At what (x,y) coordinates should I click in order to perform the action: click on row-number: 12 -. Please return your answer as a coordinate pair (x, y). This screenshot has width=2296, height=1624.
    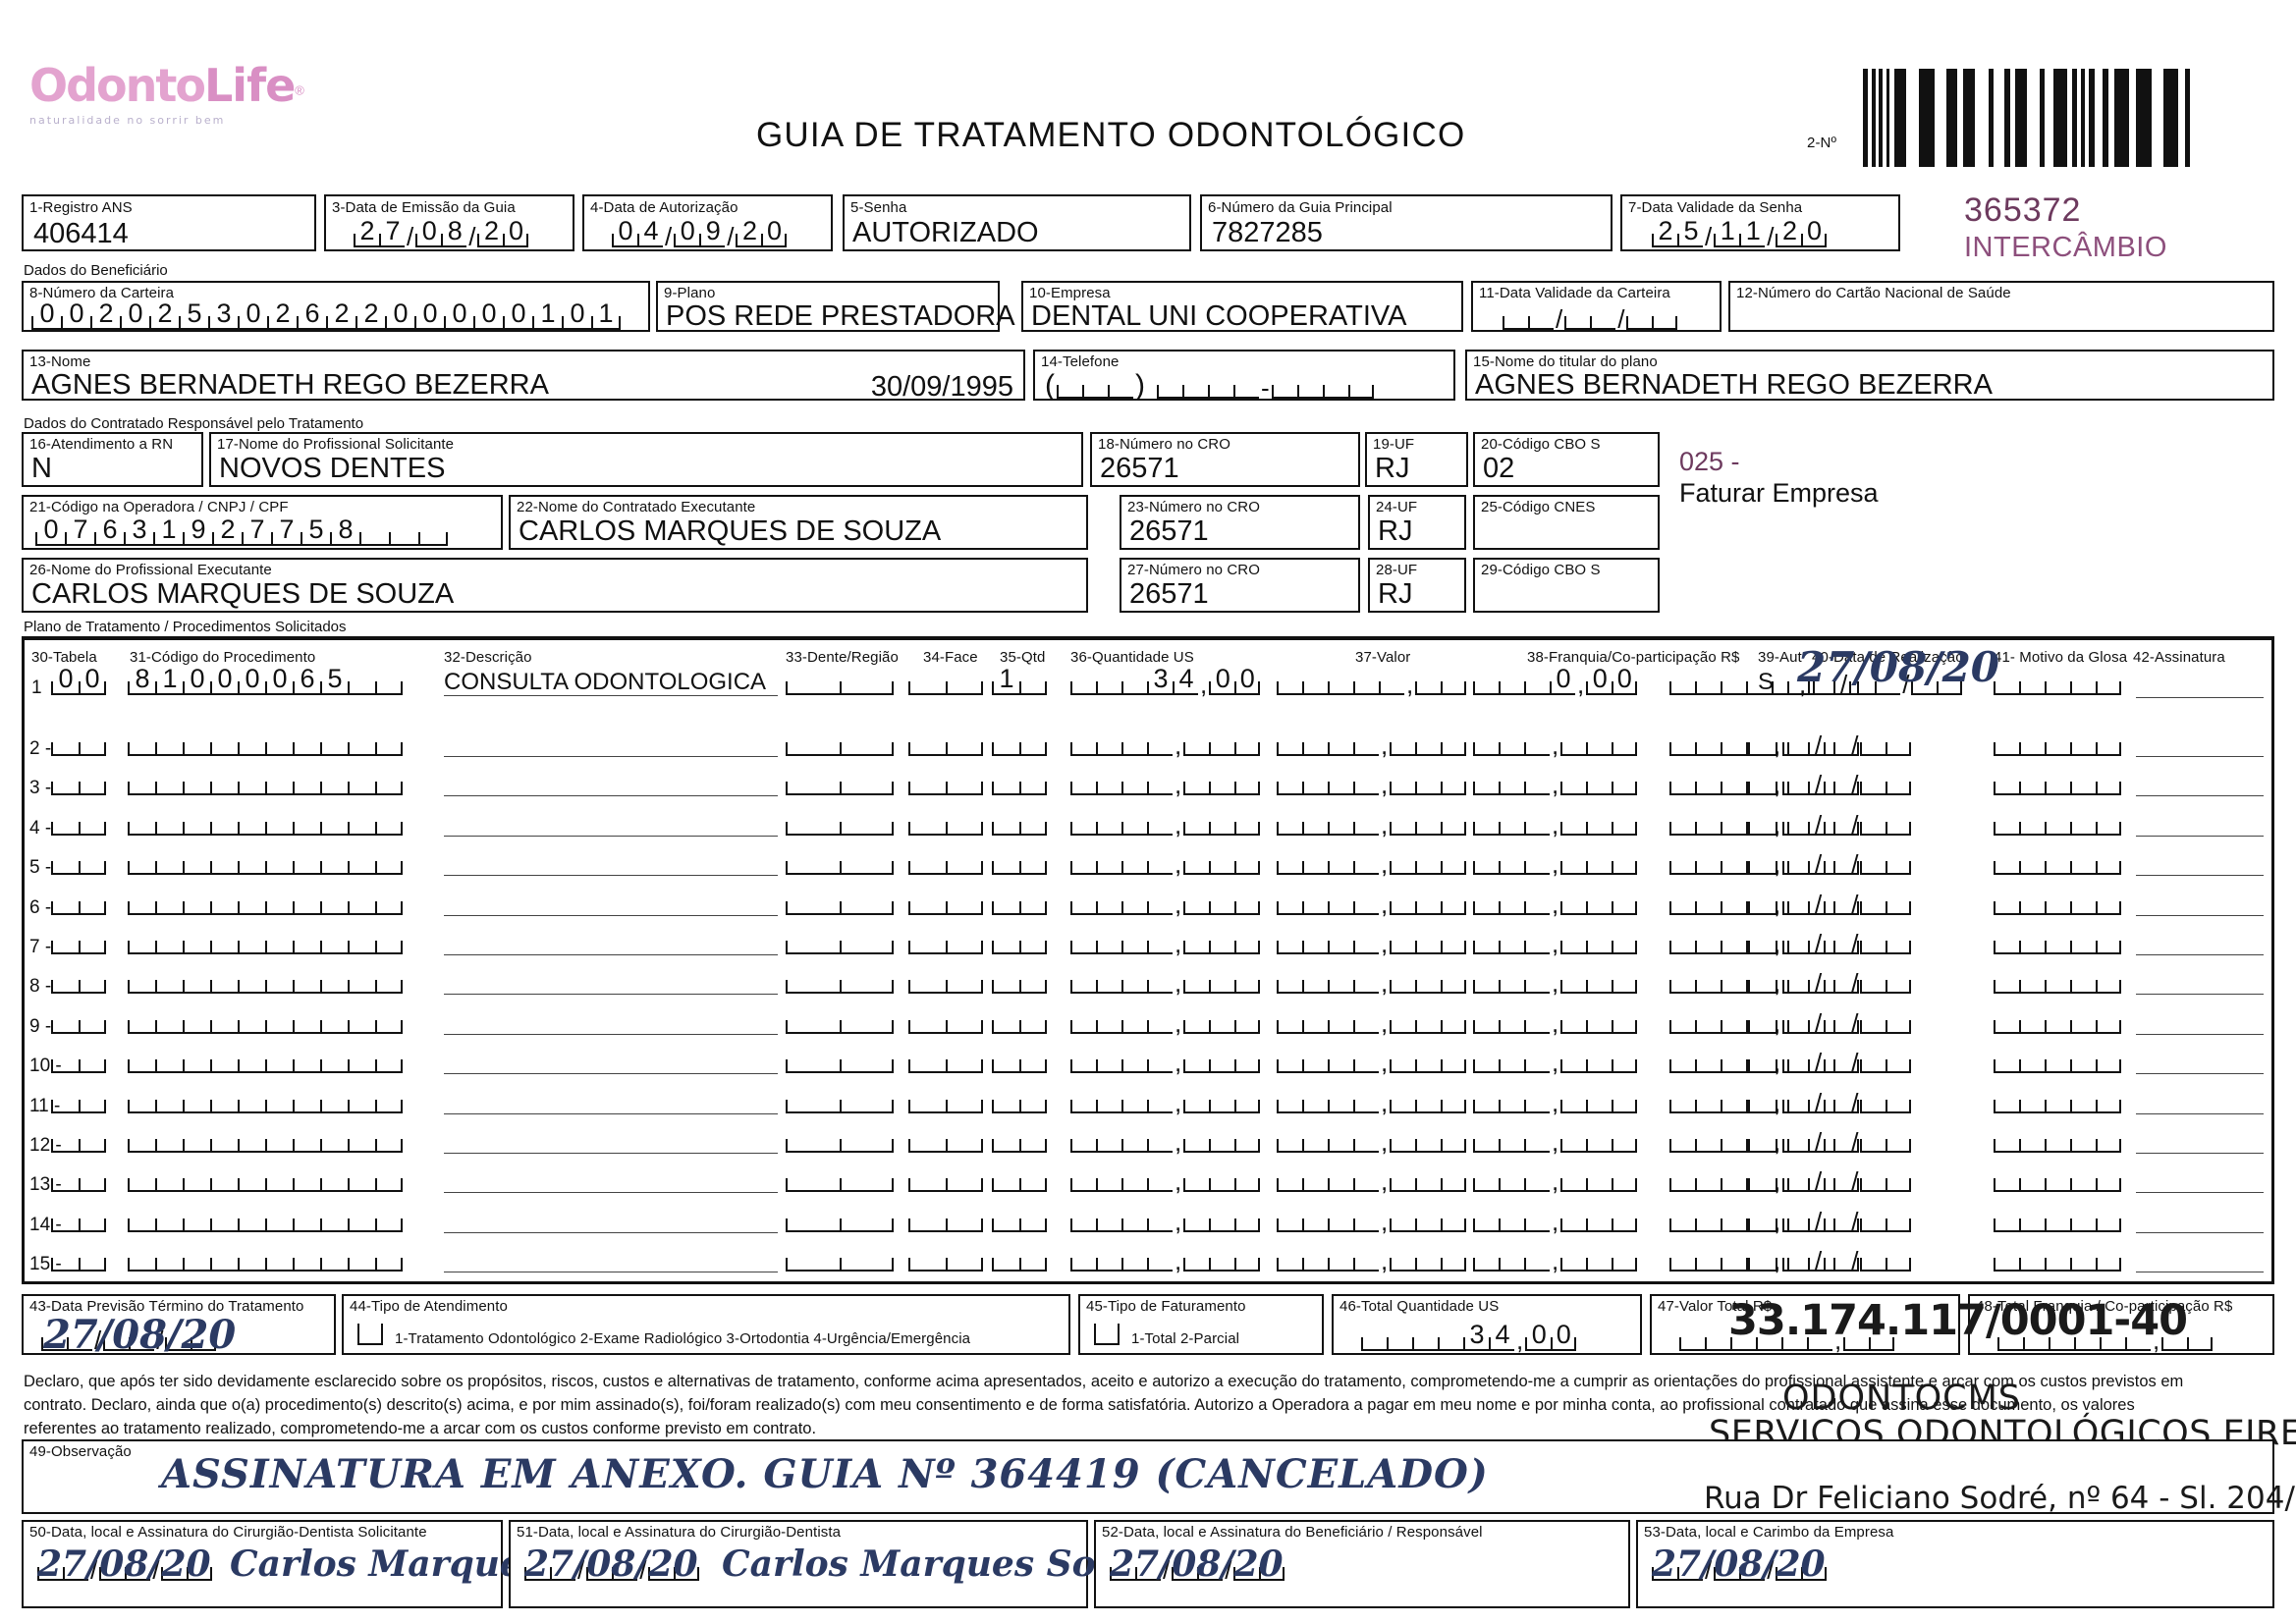
    Looking at the image, I should click on (45, 1145).